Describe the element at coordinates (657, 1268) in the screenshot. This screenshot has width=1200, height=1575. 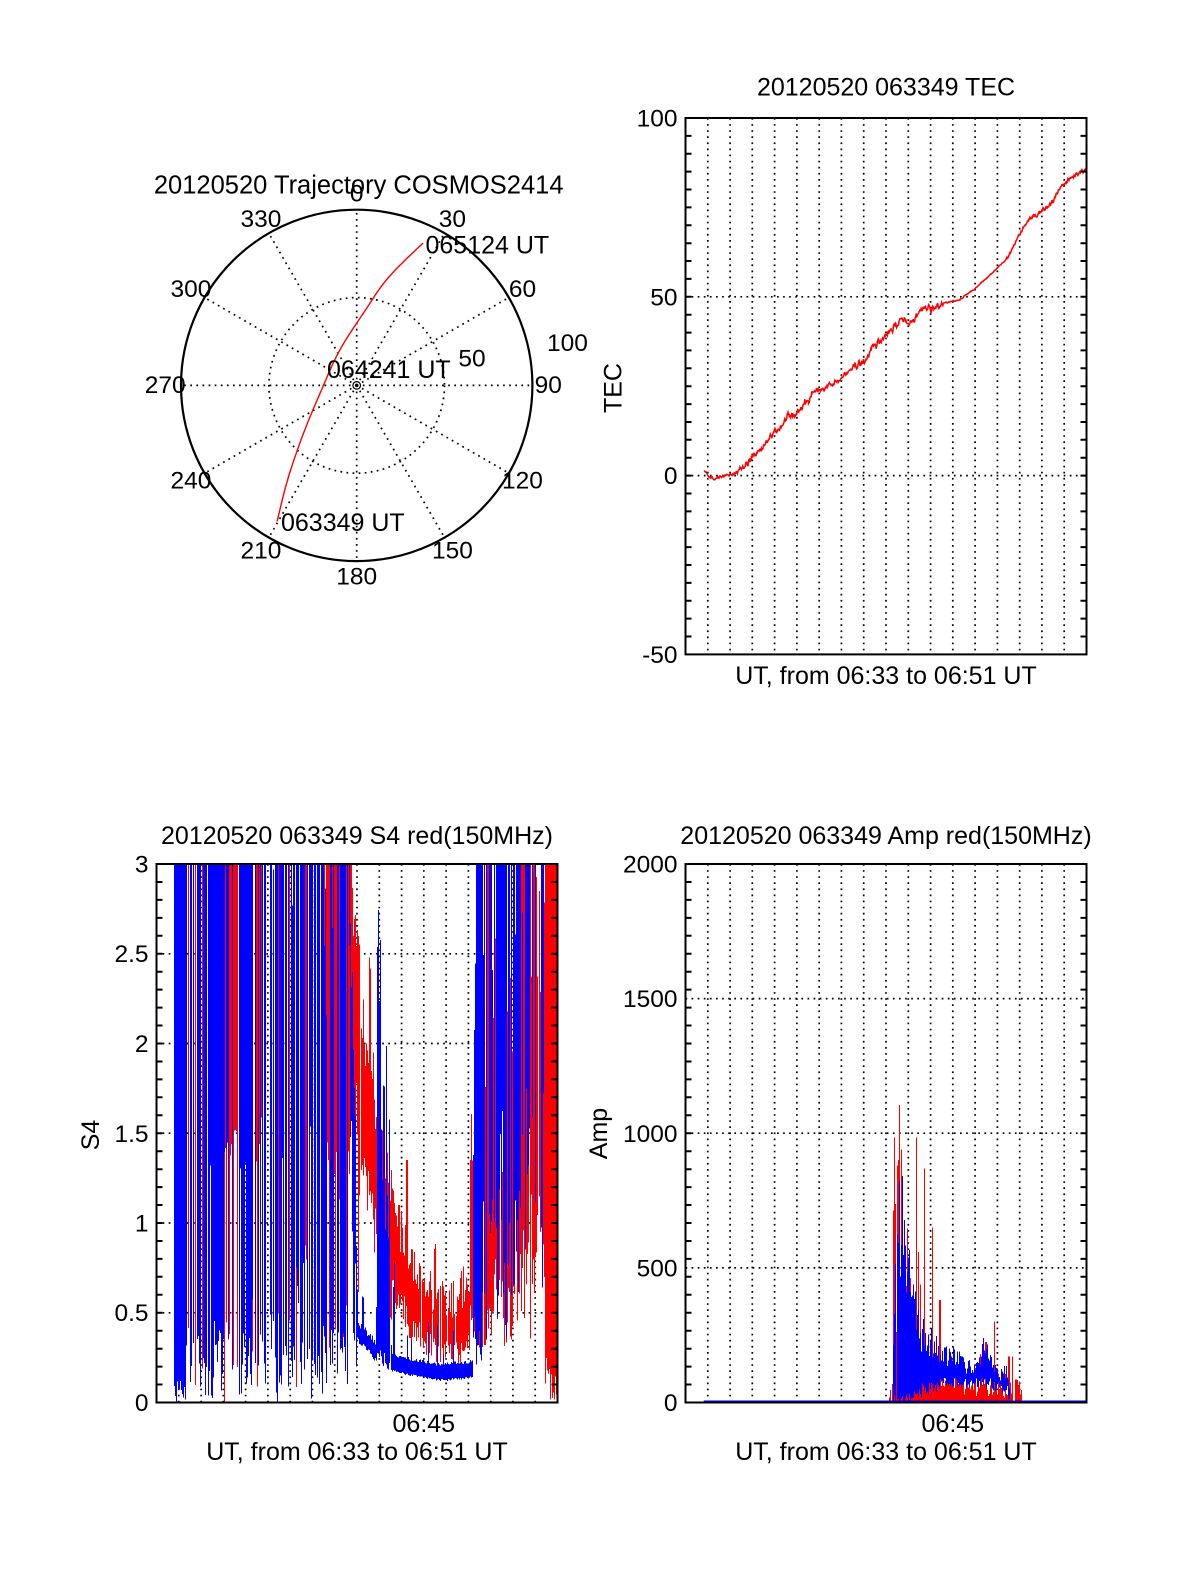
I see `svg-text: 500` at that location.